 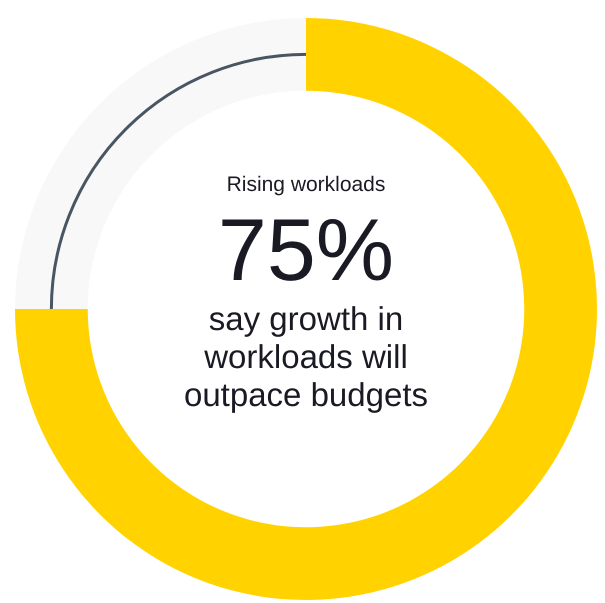 I want to click on data-label: 75%, so click(x=306, y=250).